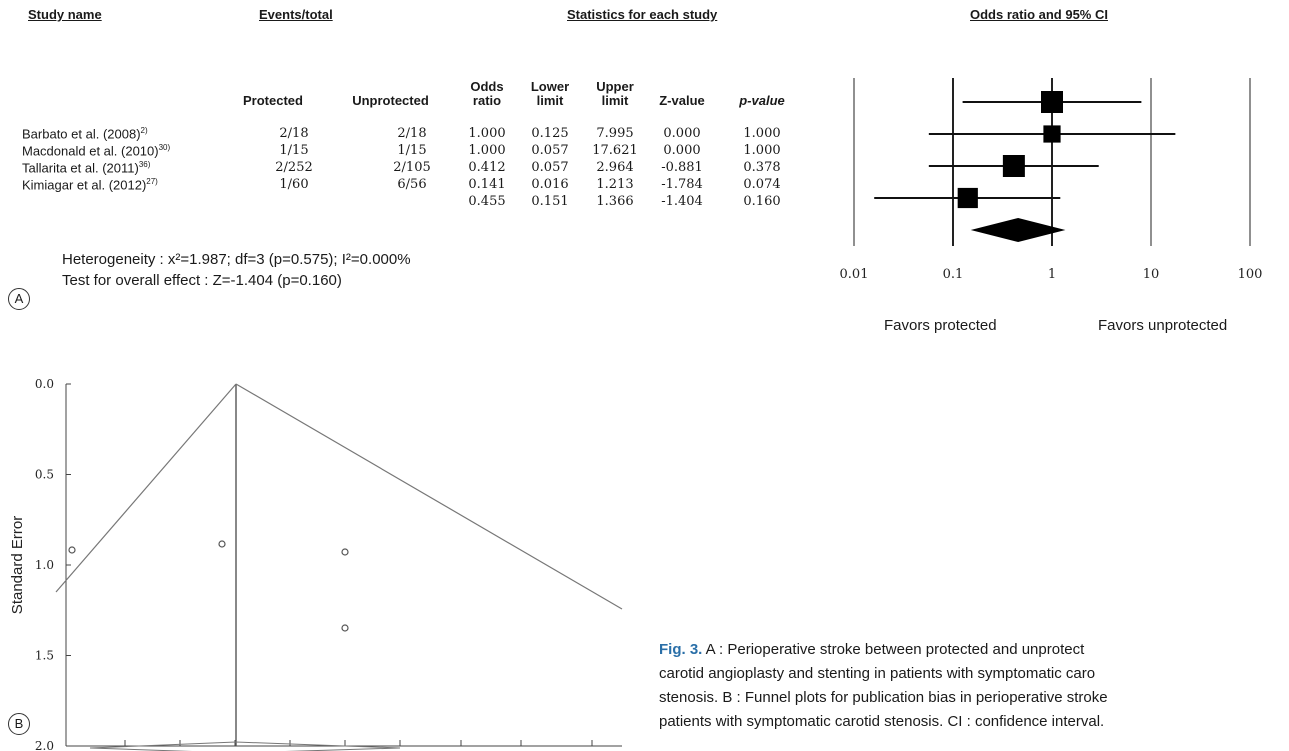 The width and height of the screenshot is (1289, 751). Describe the element at coordinates (44, 745) in the screenshot. I see `funnel-y-tick-label: 2.0` at that location.